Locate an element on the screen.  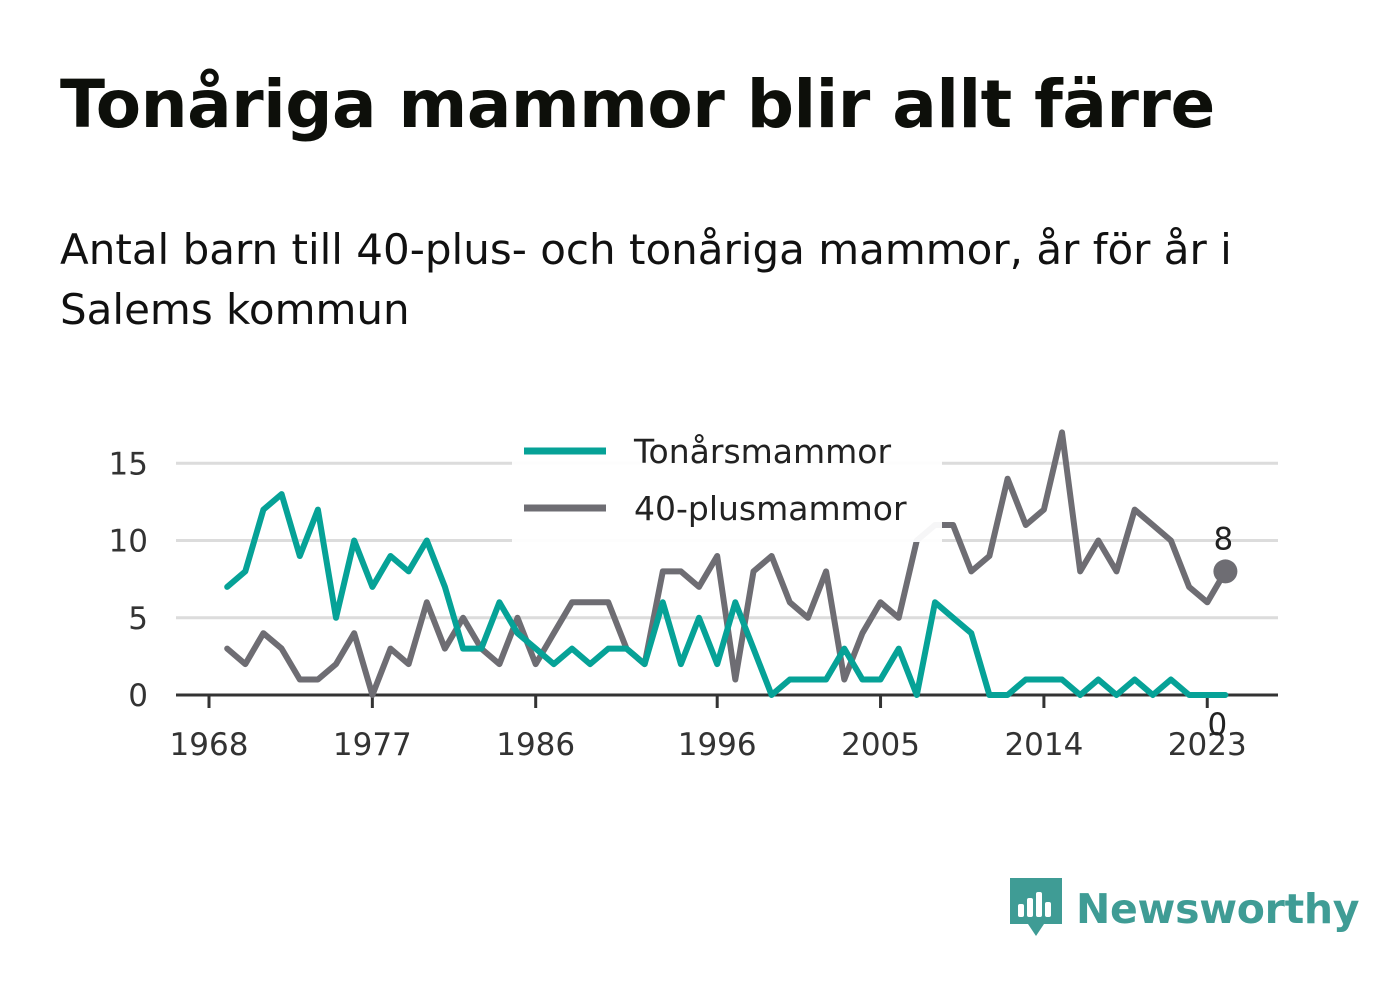
brand-logo: Newsworthy is located at coordinates (1184, 909).